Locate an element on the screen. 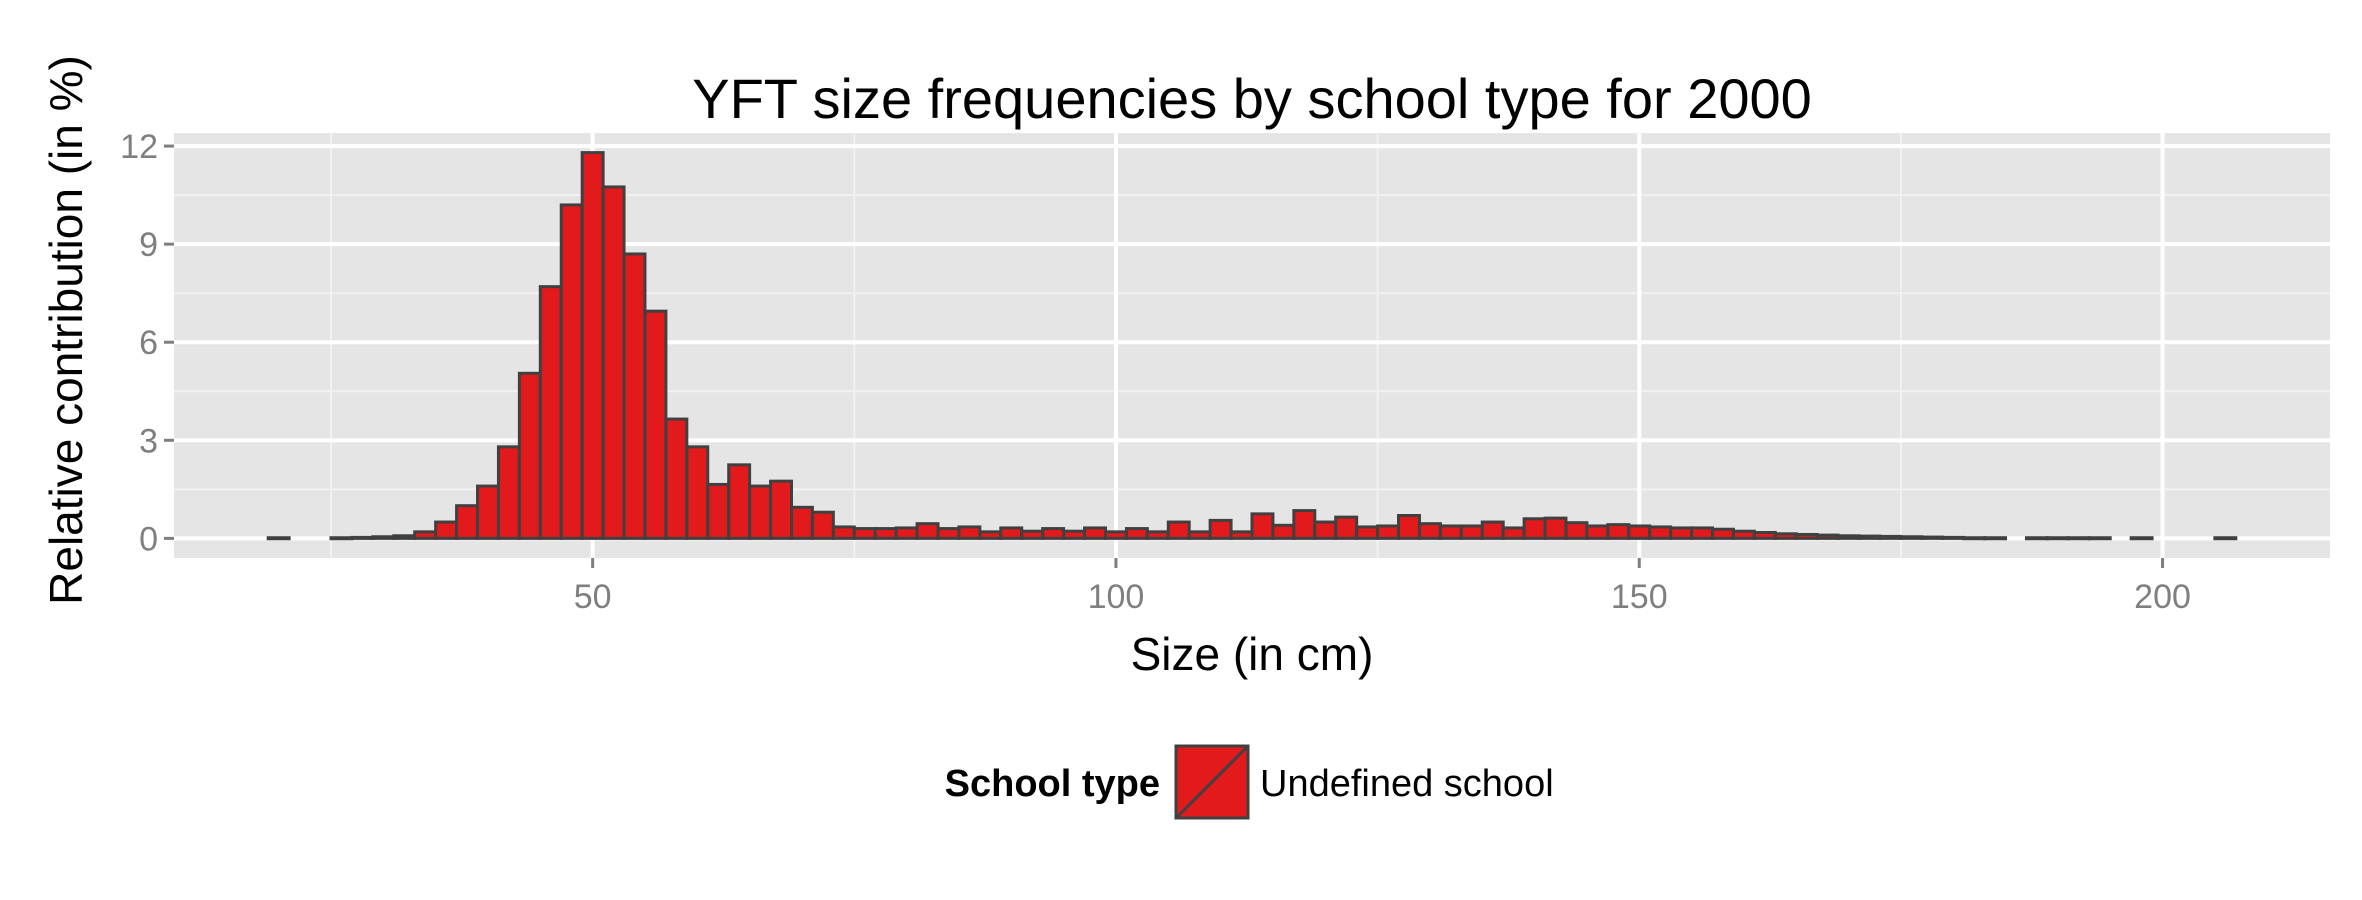 Image resolution: width=2362 pixels, height=900 pixels. x-axis: 50 100 150 200 is located at coordinates (1382, 587).